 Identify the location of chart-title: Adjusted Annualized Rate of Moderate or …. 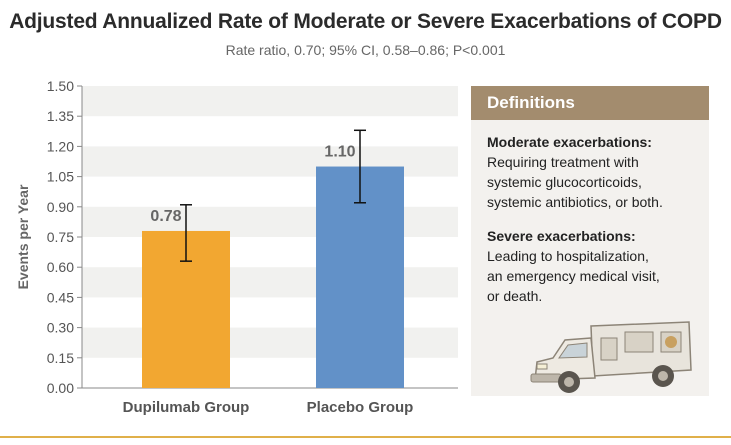
(365, 21).